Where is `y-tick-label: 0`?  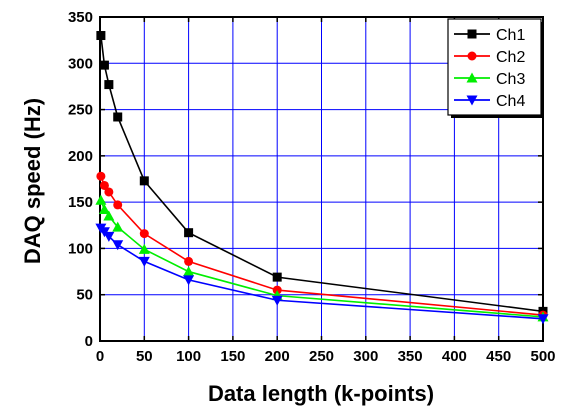 y-tick-label: 0 is located at coordinates (89, 341).